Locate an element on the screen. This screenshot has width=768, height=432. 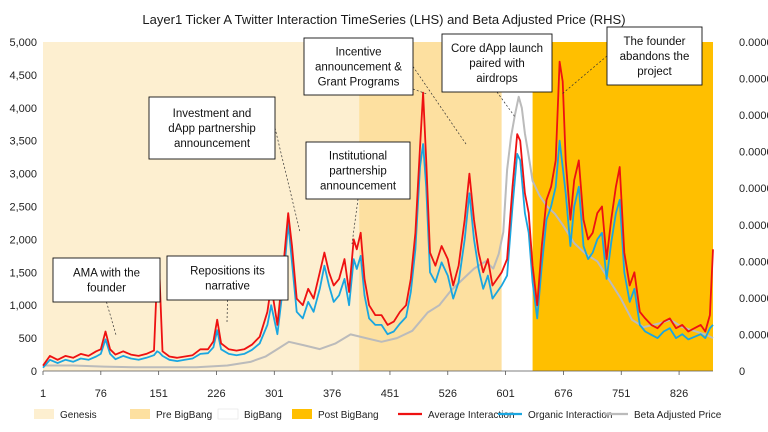
x-tick-label: 376 is located at coordinates (332, 394).